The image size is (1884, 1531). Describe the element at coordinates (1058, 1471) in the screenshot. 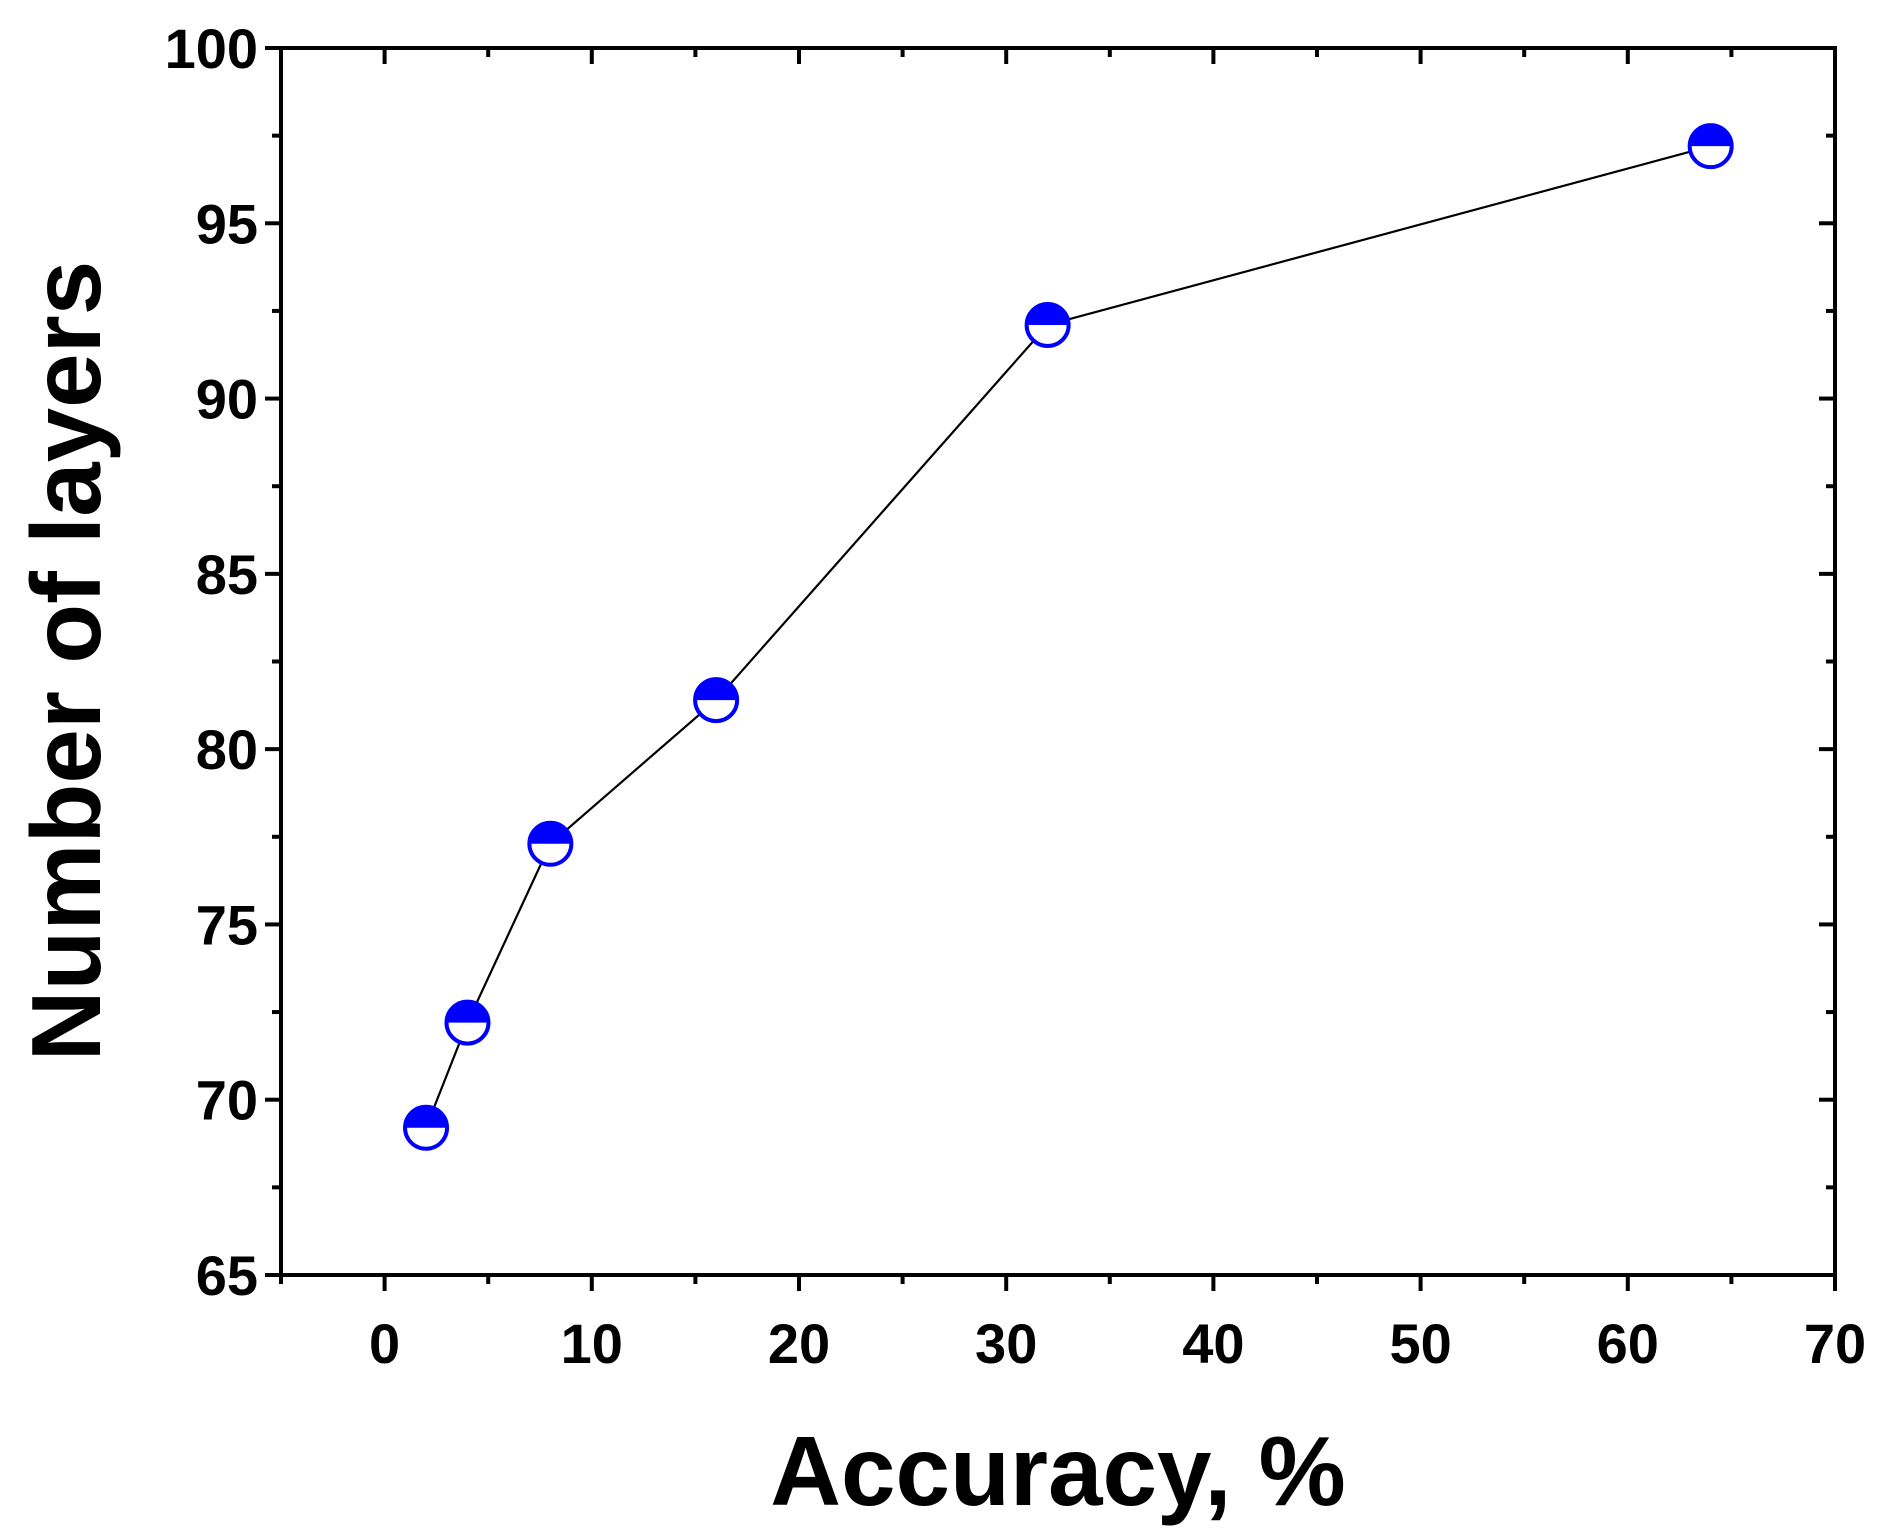

I see `x-axis-title: Accuracy, %` at that location.